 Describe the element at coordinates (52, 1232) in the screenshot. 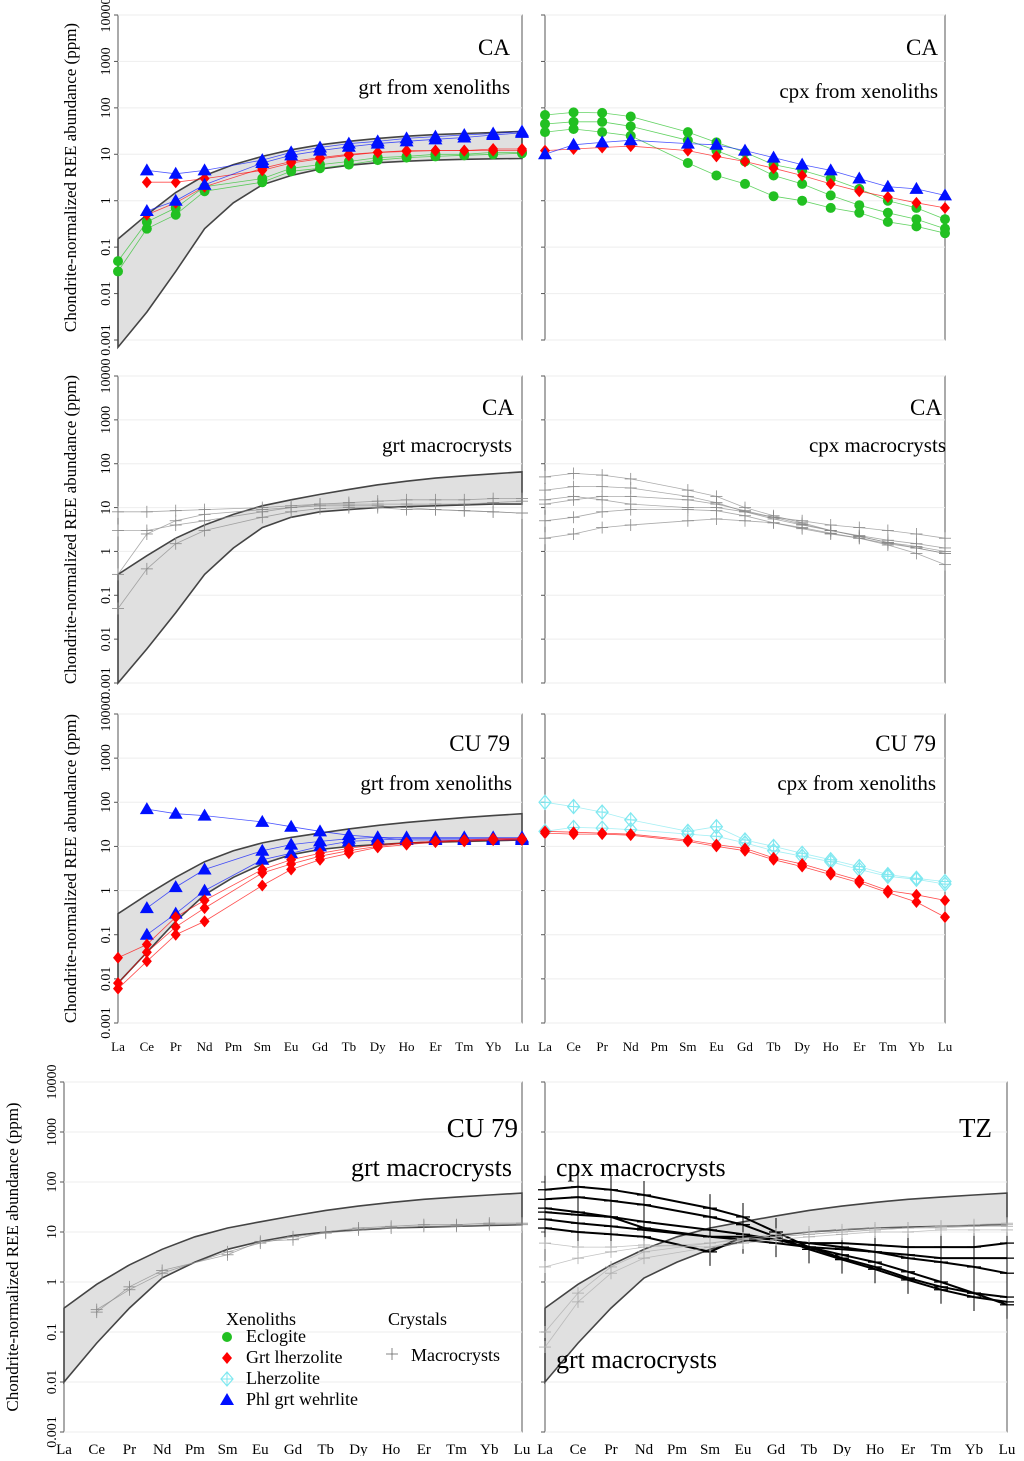

I see `y-tick-label: 10` at that location.